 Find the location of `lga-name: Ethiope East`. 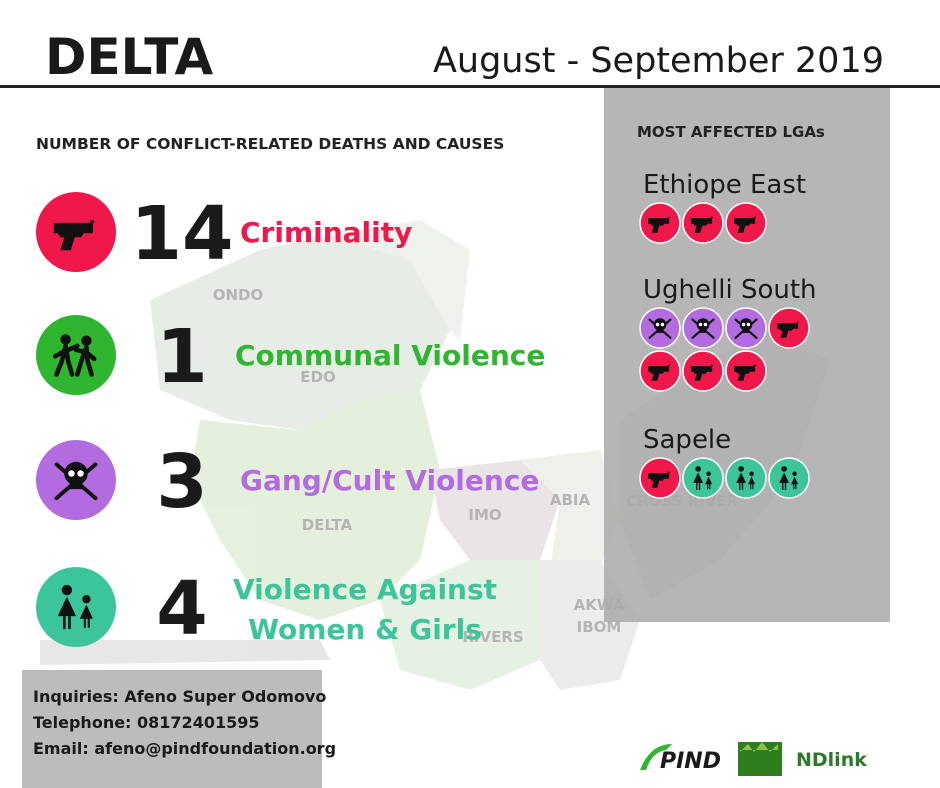

lga-name: Ethiope East is located at coordinates (724, 185).